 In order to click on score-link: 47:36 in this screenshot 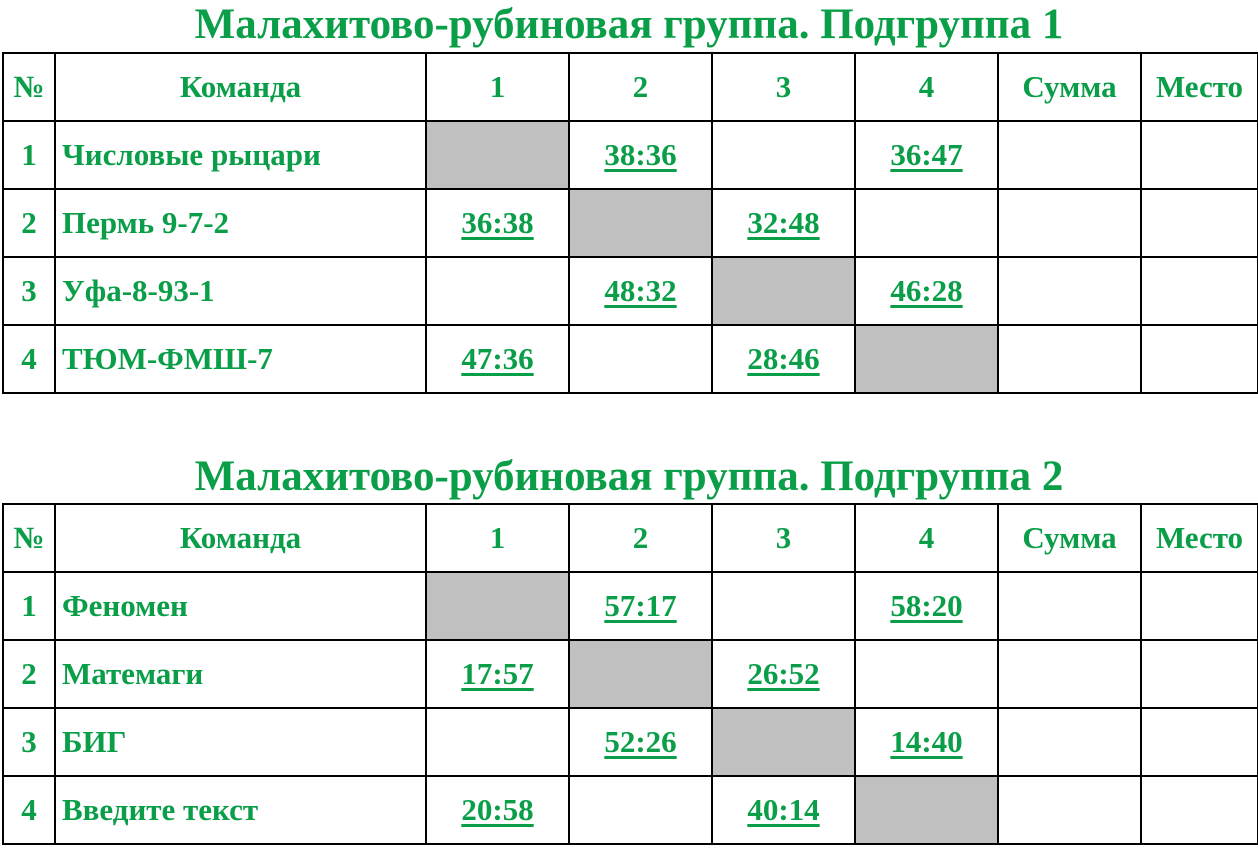, I will do `click(497, 358)`.